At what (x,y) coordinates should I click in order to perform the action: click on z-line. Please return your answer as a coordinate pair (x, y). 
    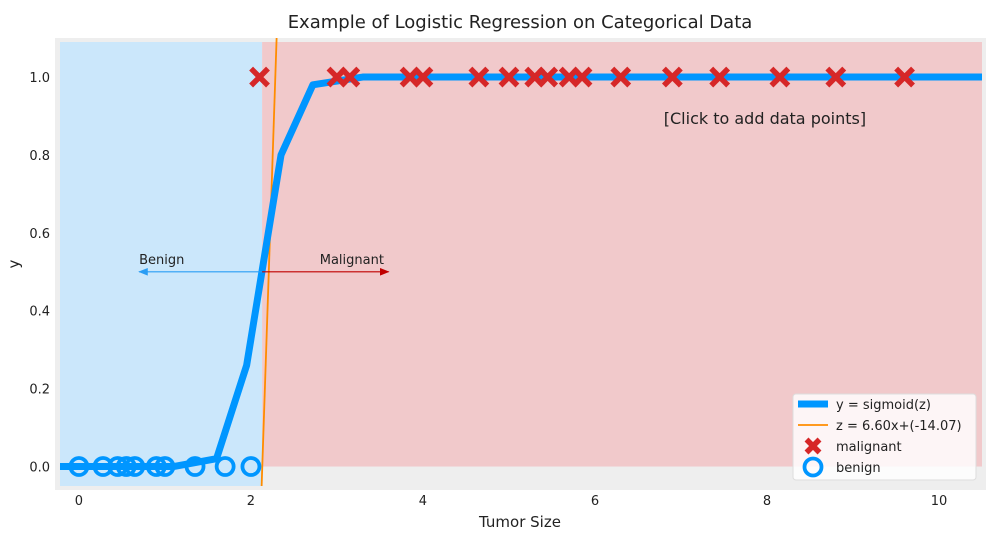
    Looking at the image, I should click on (269, 262).